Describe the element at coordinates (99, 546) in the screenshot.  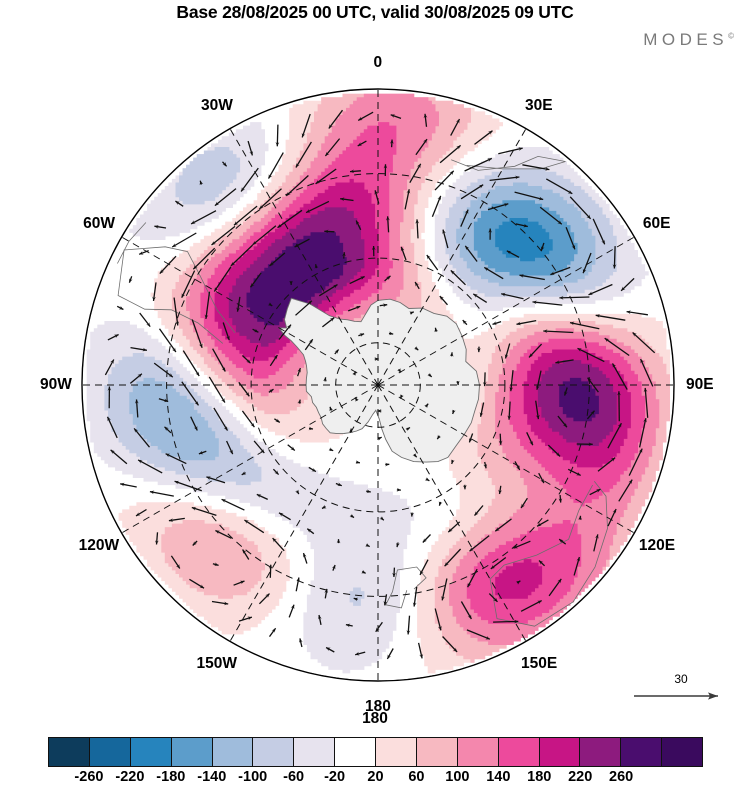
I see `longitude-label-120W: 120W` at that location.